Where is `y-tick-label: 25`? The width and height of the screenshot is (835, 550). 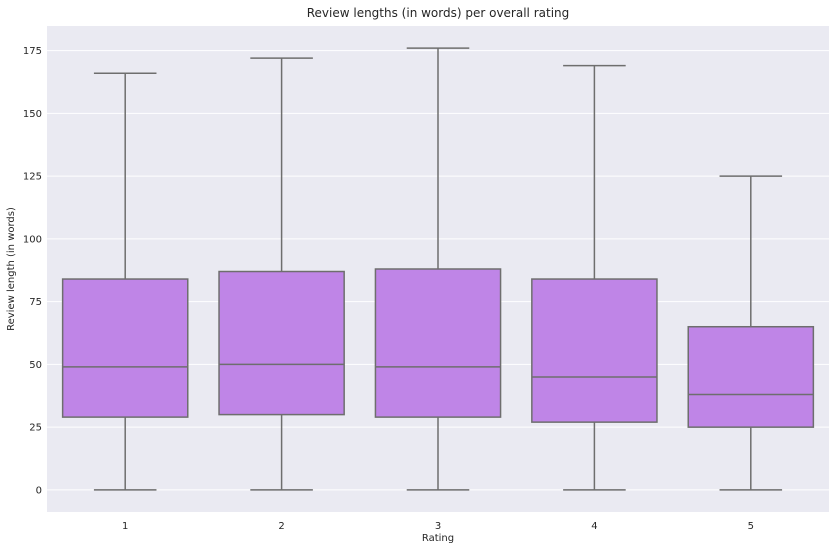 y-tick-label: 25 is located at coordinates (35, 428).